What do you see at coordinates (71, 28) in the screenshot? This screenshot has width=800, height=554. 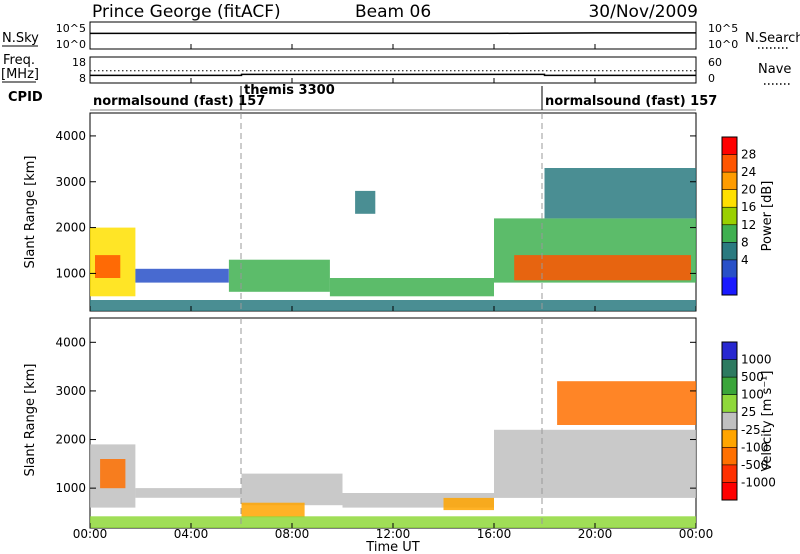 I see `nsky-tick-top: 10^5` at bounding box center [71, 28].